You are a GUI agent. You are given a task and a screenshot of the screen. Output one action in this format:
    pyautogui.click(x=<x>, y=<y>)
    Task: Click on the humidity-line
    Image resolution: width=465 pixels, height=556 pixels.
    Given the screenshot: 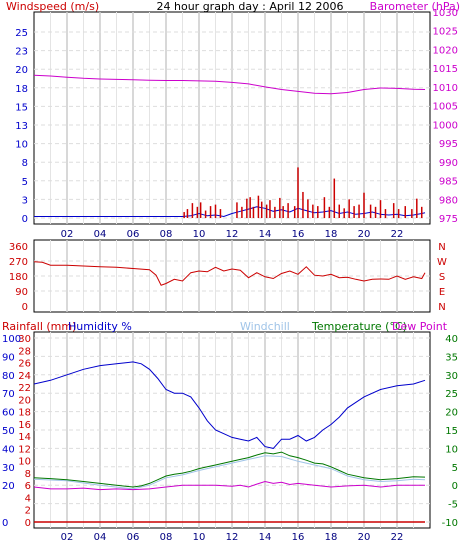 What is the action you would take?
    pyautogui.click(x=229, y=405)
    